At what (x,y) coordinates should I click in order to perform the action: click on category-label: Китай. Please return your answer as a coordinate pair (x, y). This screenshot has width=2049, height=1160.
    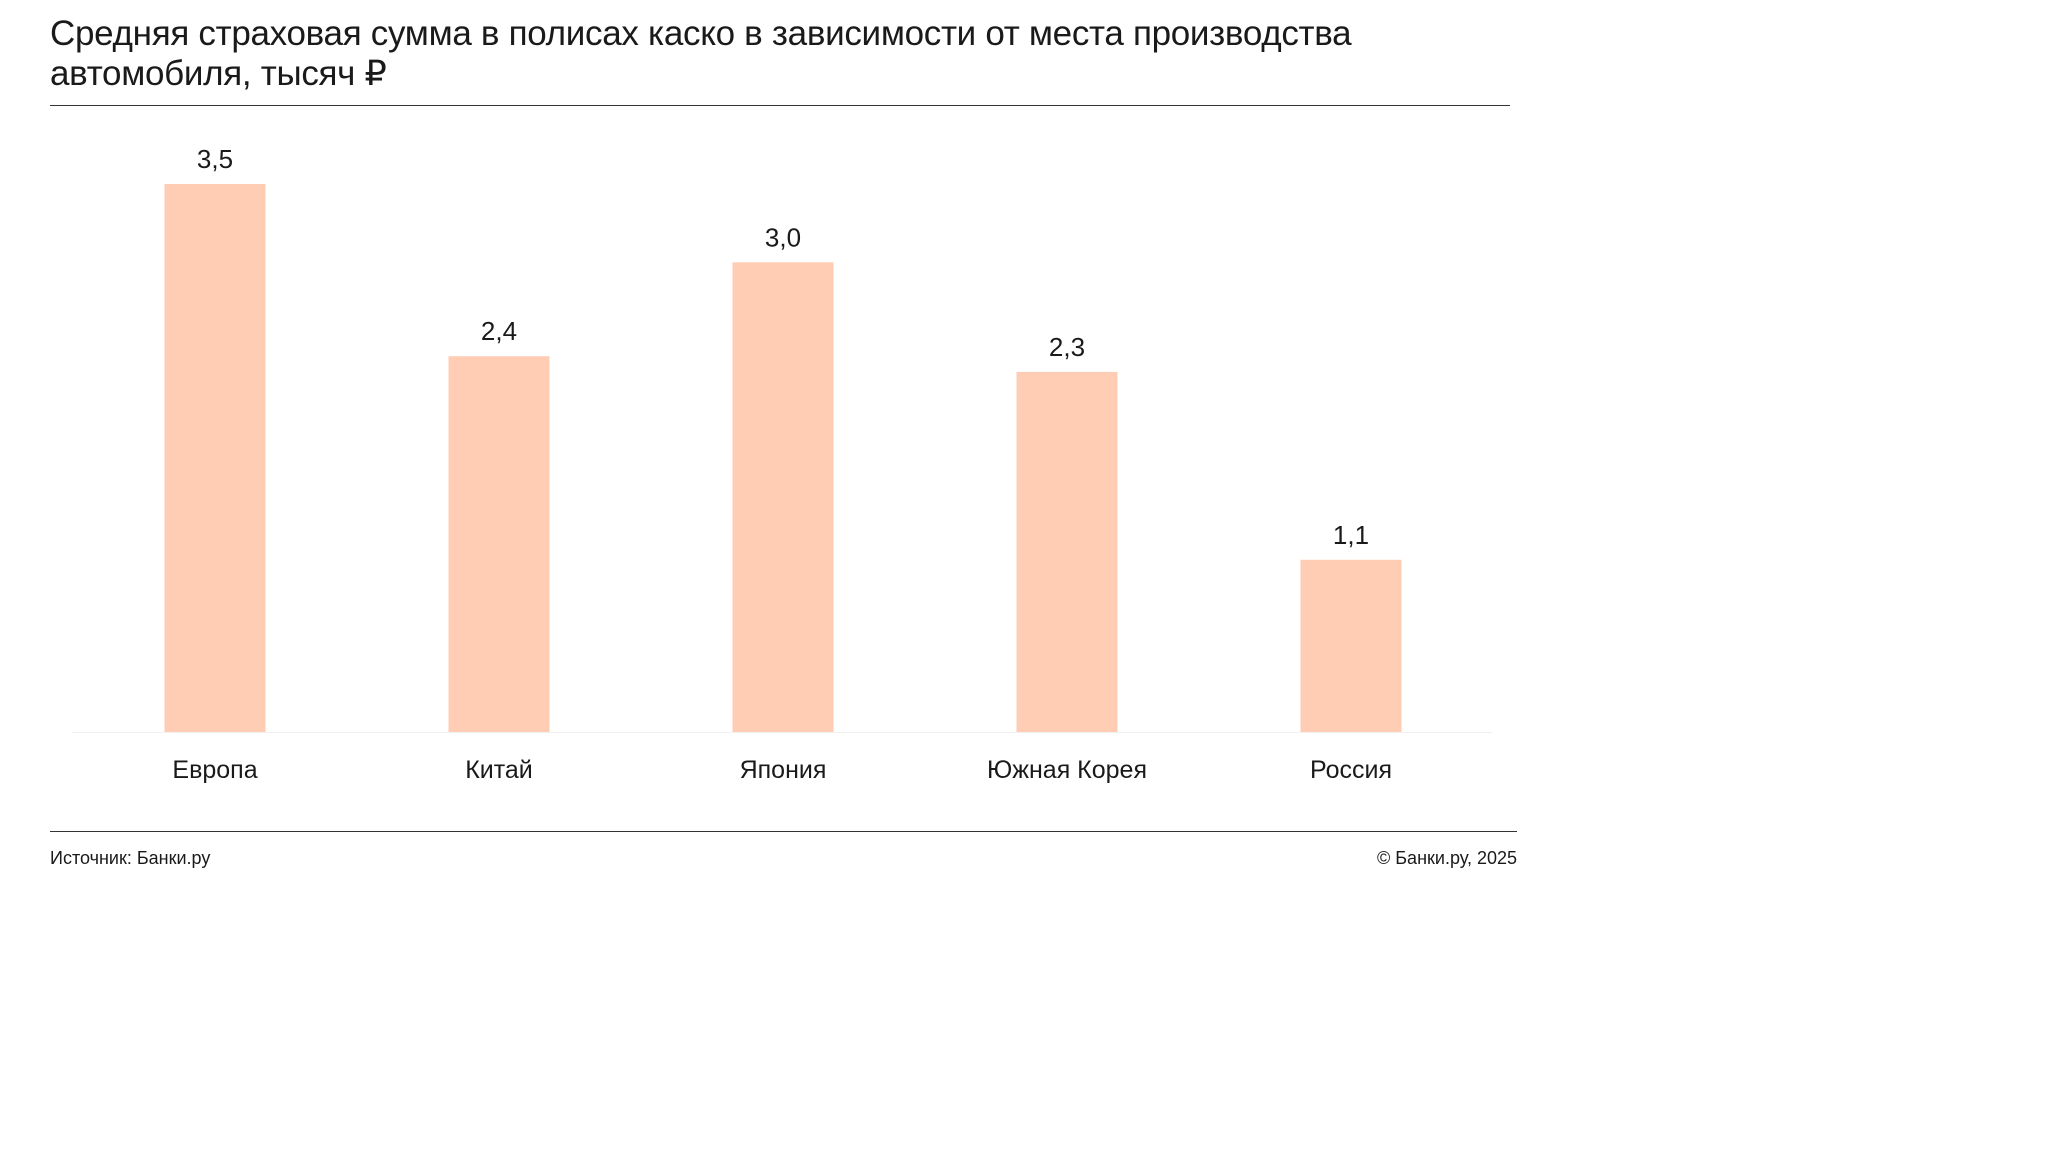
    Looking at the image, I should click on (499, 770).